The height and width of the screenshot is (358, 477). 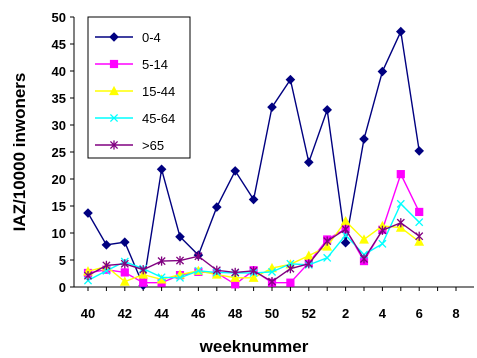 What do you see at coordinates (155, 64) in the screenshot?
I see `legend-label: 5-14` at bounding box center [155, 64].